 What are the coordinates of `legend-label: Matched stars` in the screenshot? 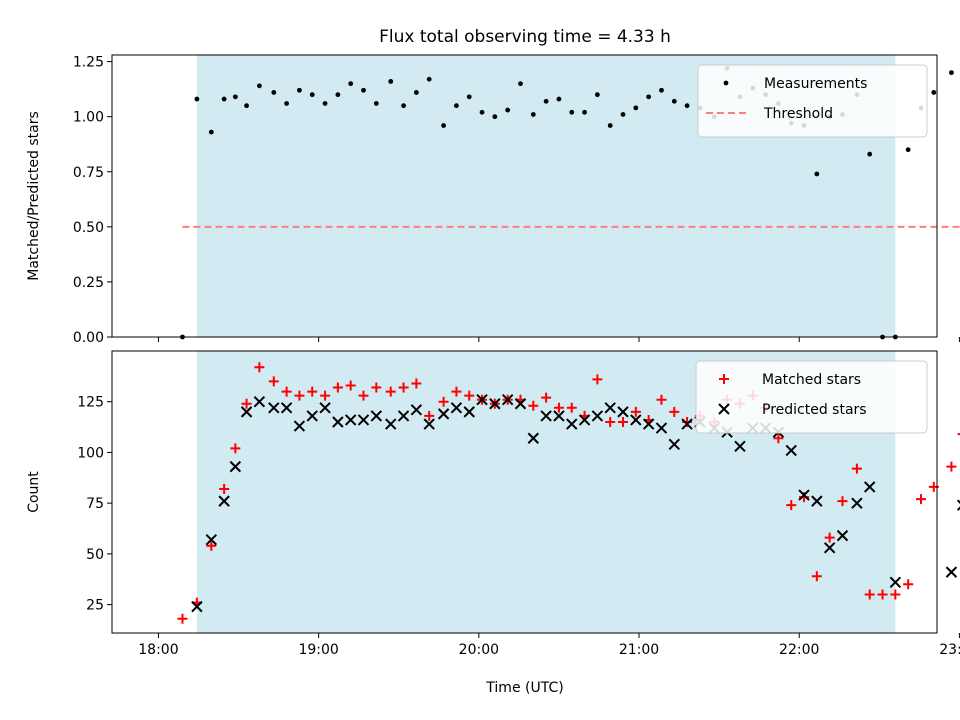 It's located at (811, 380).